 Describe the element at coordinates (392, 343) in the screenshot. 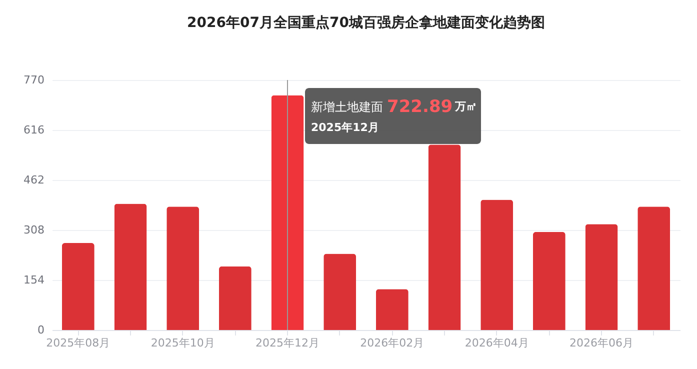

I see `x-tick-label: 2026年02月` at that location.